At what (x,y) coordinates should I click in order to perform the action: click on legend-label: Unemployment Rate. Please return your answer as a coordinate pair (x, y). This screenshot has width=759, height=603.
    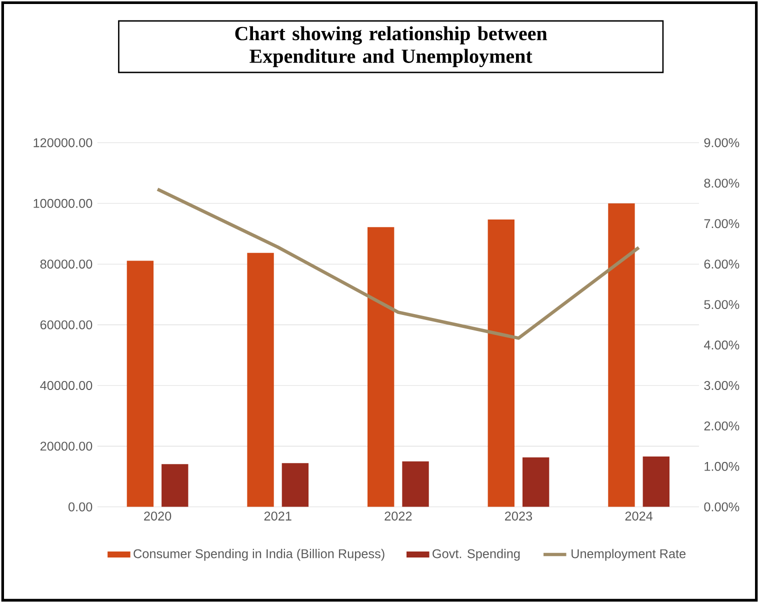
    Looking at the image, I should click on (629, 554).